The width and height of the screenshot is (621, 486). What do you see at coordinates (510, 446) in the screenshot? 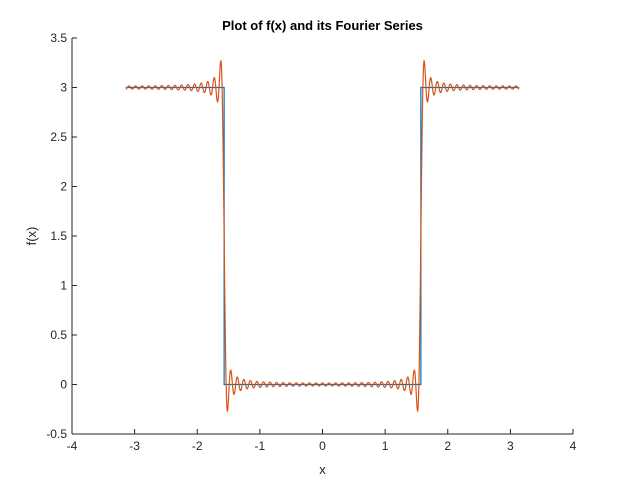
I see `x-tick-label: 3` at bounding box center [510, 446].